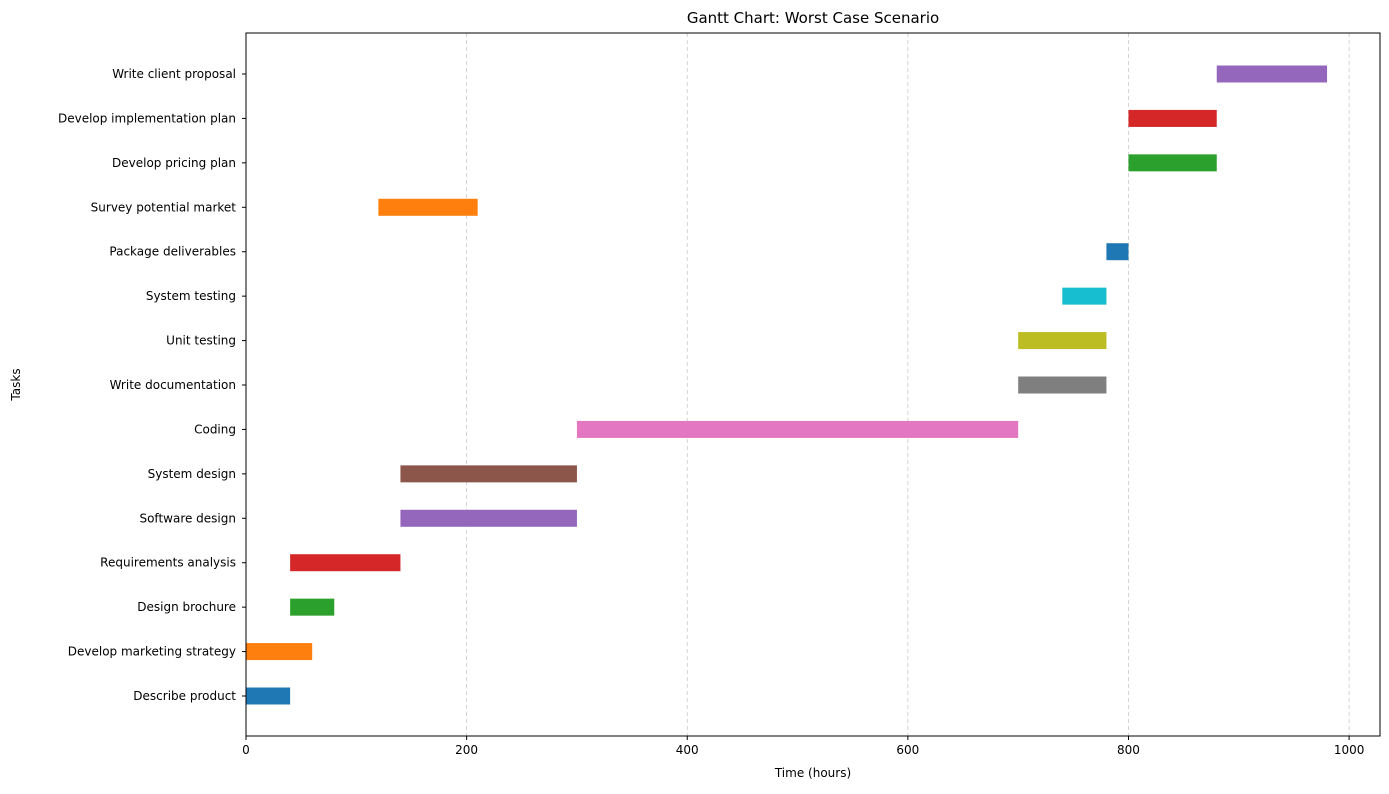  Describe the element at coordinates (164, 207) in the screenshot. I see `y-tick-label: Survey potential market` at that location.